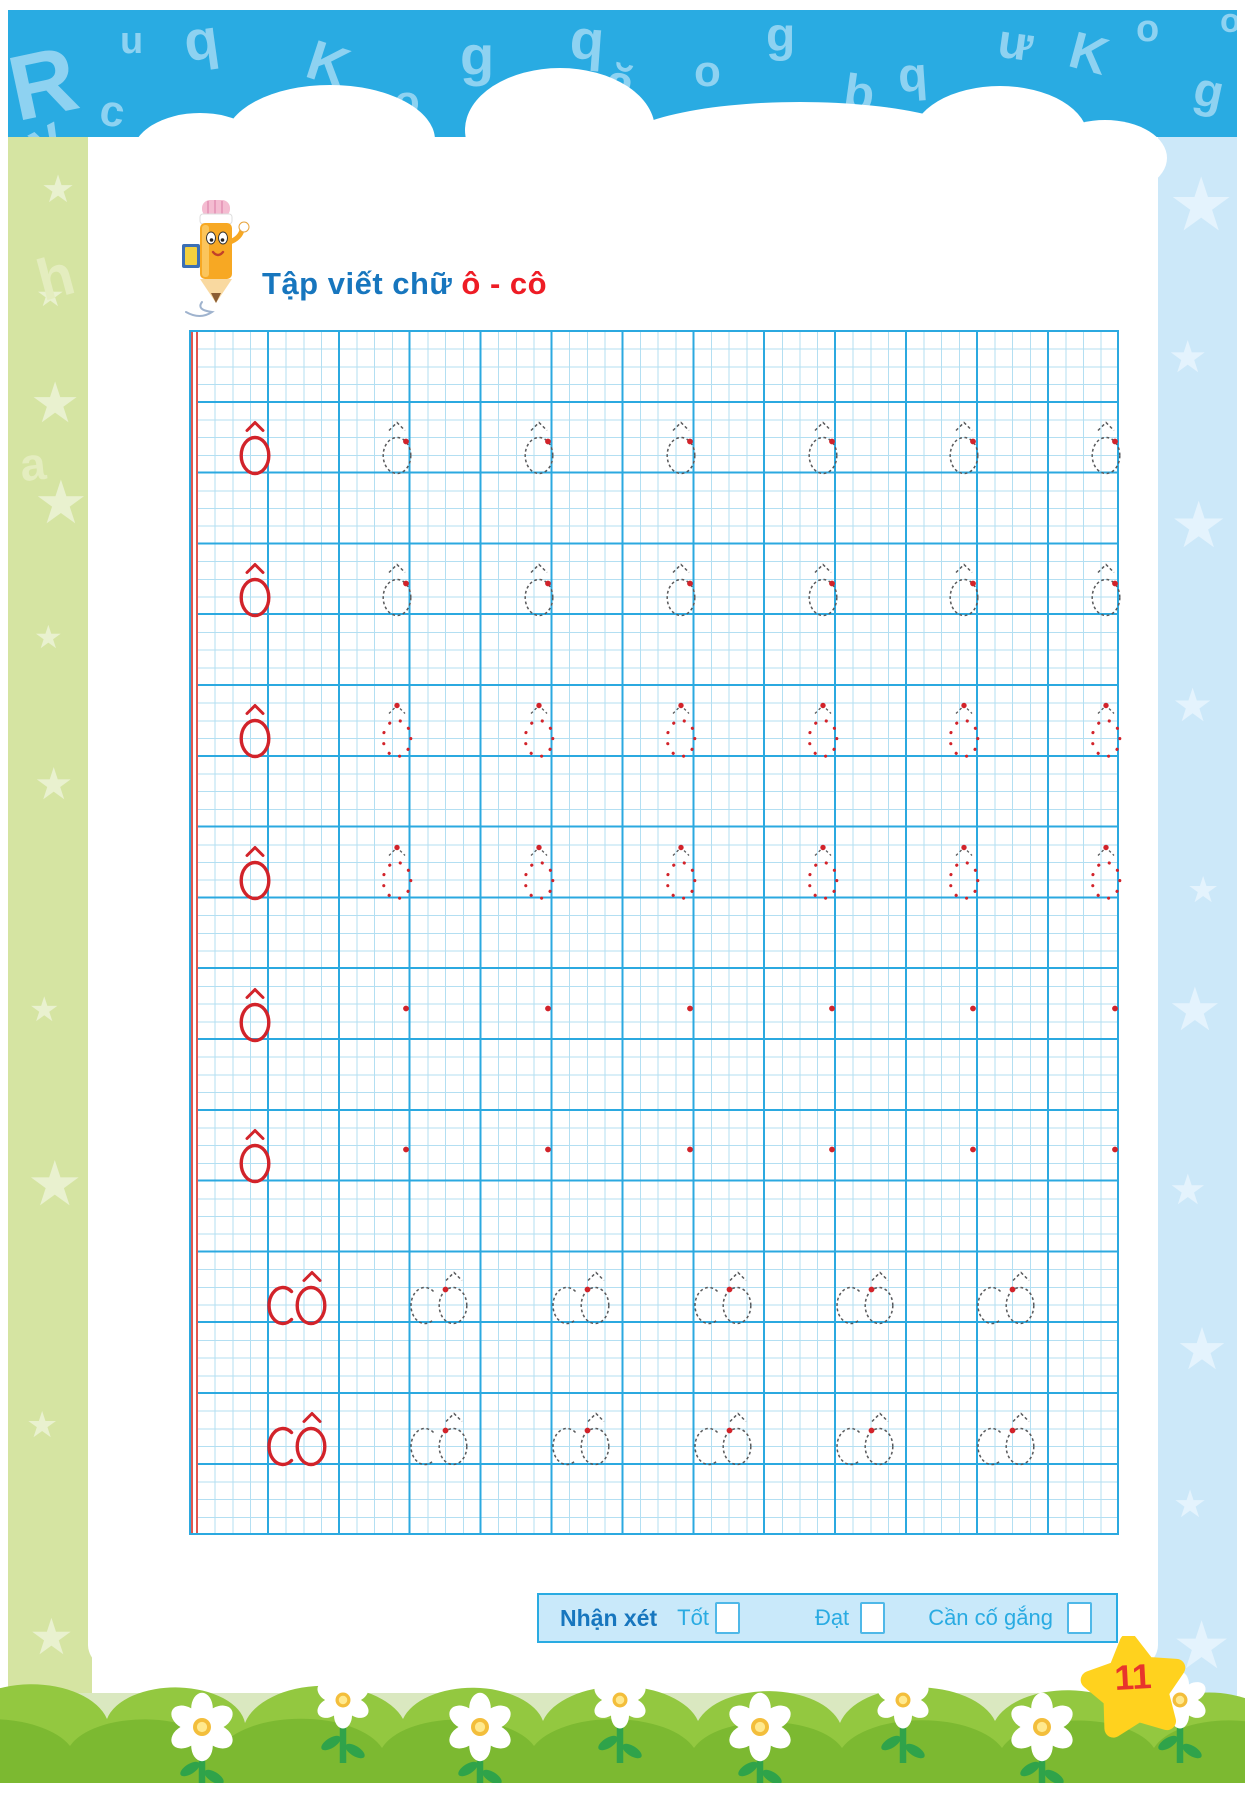  Describe the element at coordinates (216, 258) in the screenshot. I see `pencil-mascot-icon` at that location.